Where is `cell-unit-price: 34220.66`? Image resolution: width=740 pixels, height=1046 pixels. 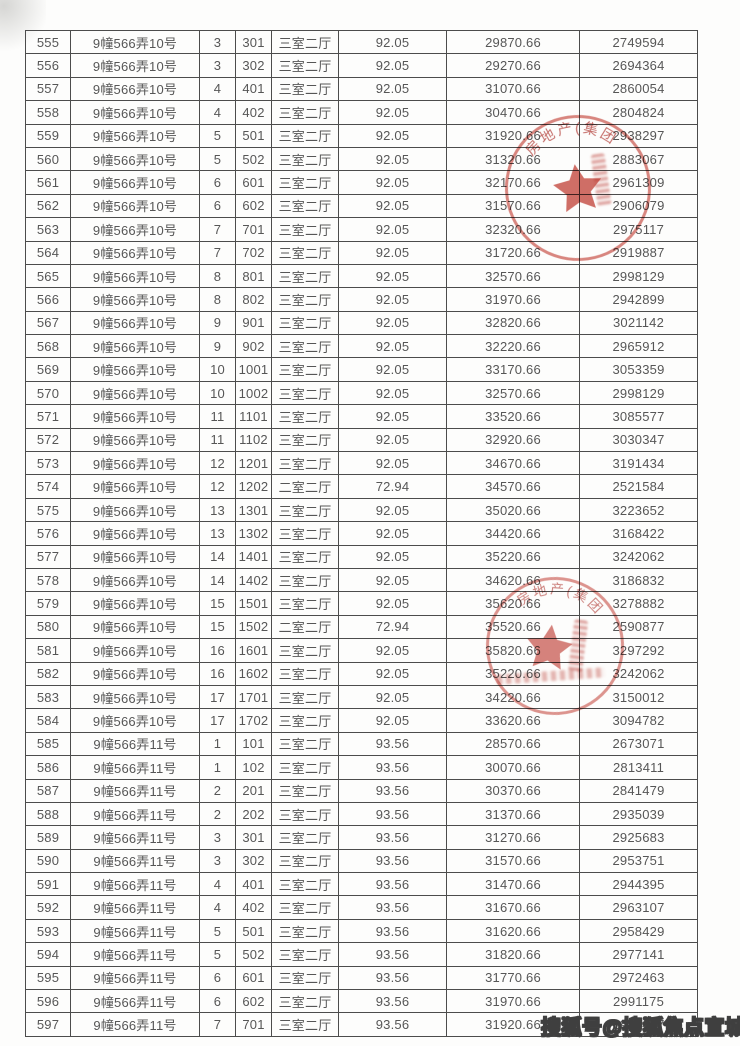 cell-unit-price: 34220.66 is located at coordinates (513, 697).